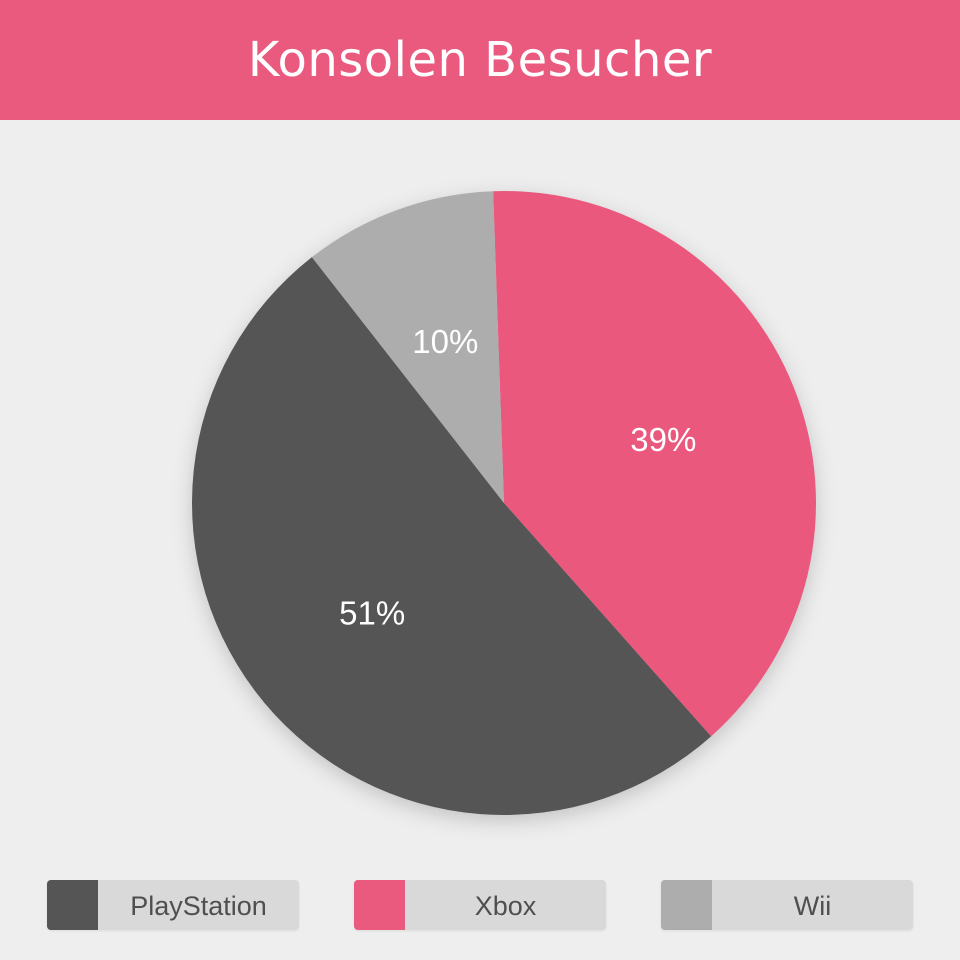 This screenshot has height=960, width=960. Describe the element at coordinates (686, 905) in the screenshot. I see `legend-swatch-wii` at that location.